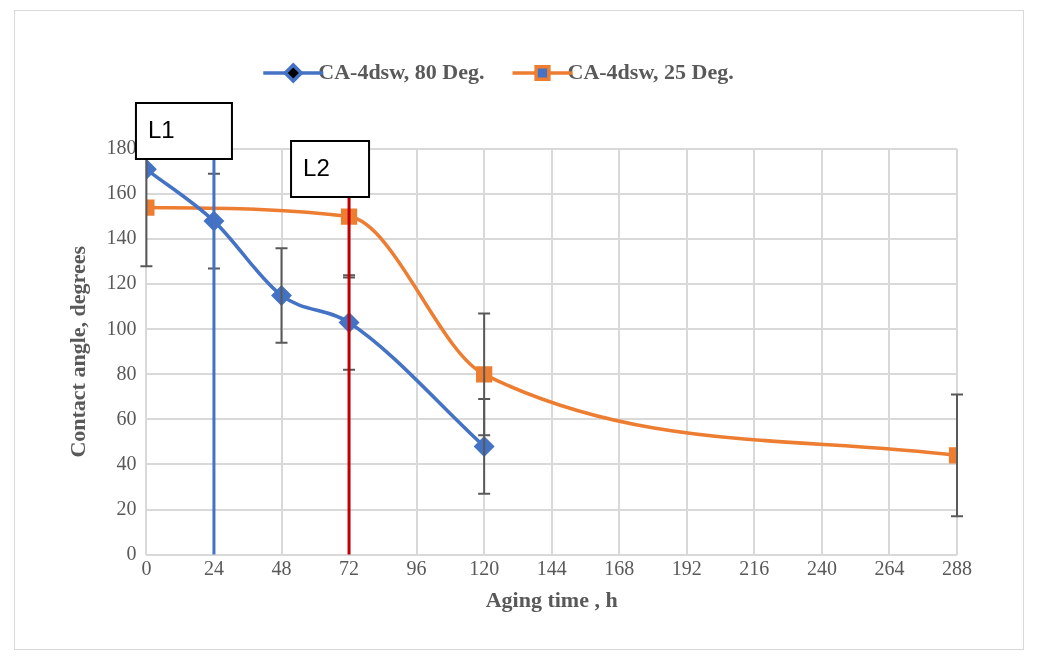 The height and width of the screenshot is (659, 1037). Describe the element at coordinates (484, 567) in the screenshot. I see `x-tick-label: 120` at that location.